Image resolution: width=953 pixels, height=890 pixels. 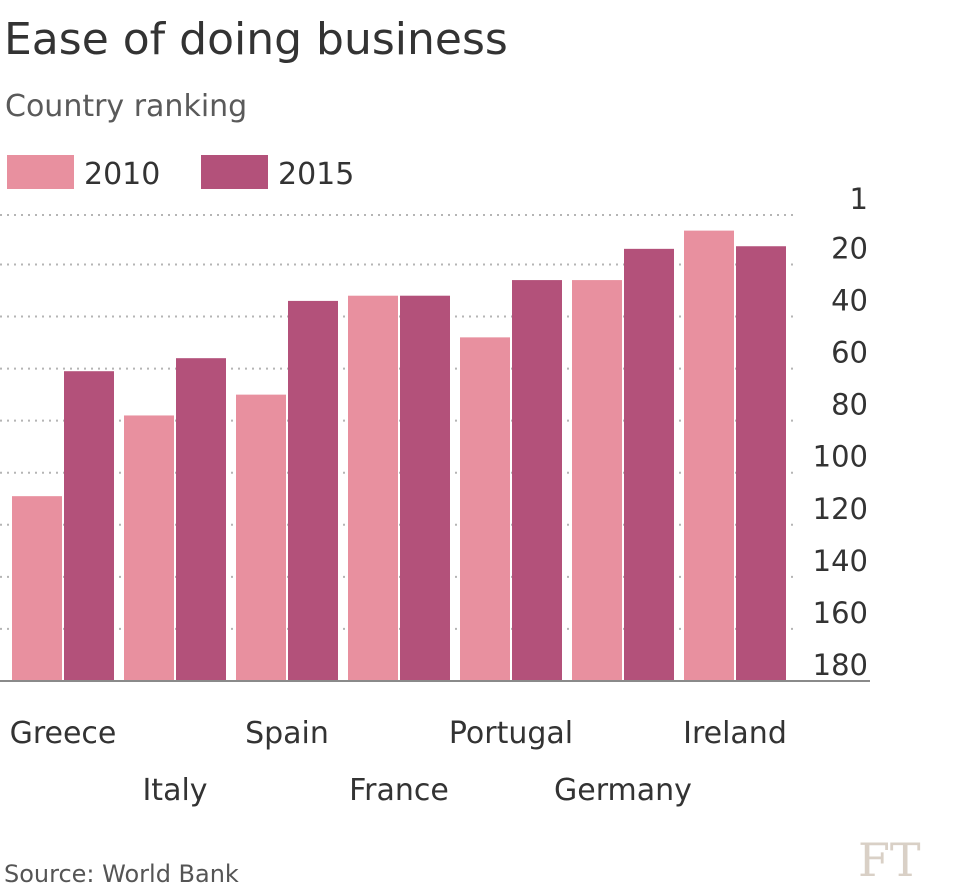 I want to click on legend-label-2015: 2015, so click(x=316, y=174).